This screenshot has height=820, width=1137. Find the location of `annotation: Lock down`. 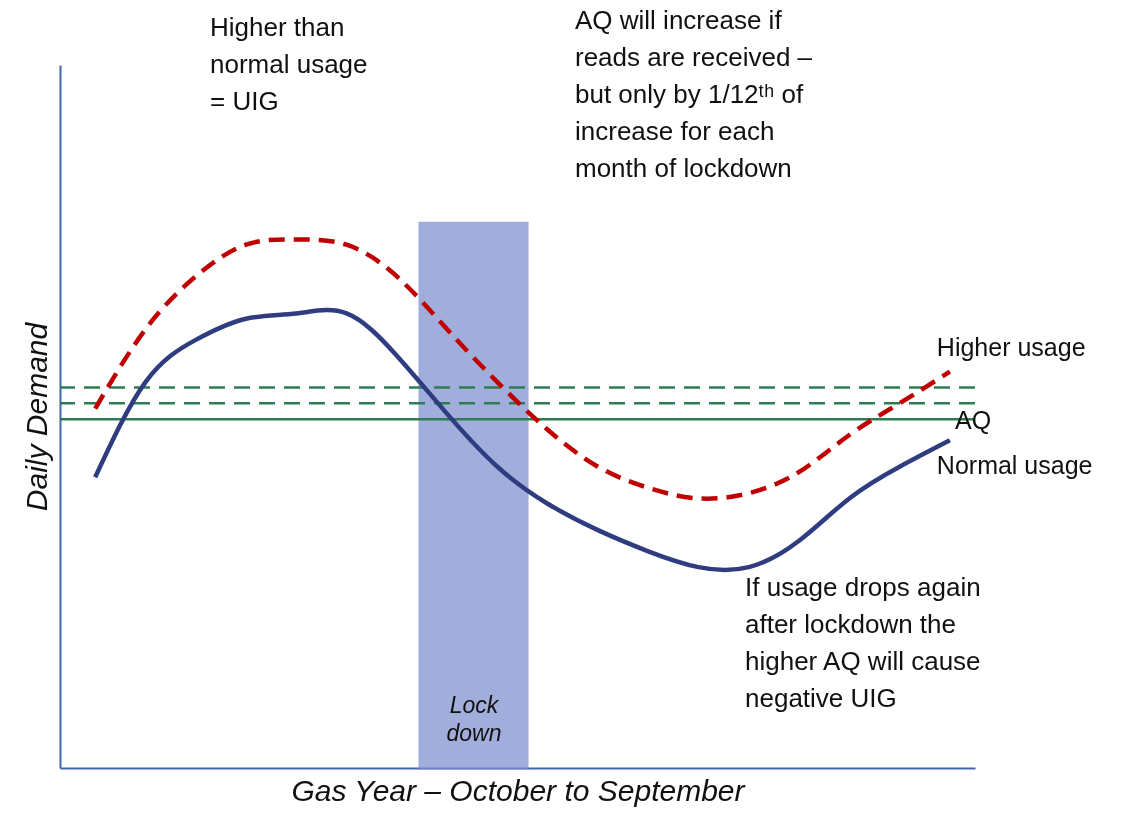

annotation: Lock down is located at coordinates (474, 719).